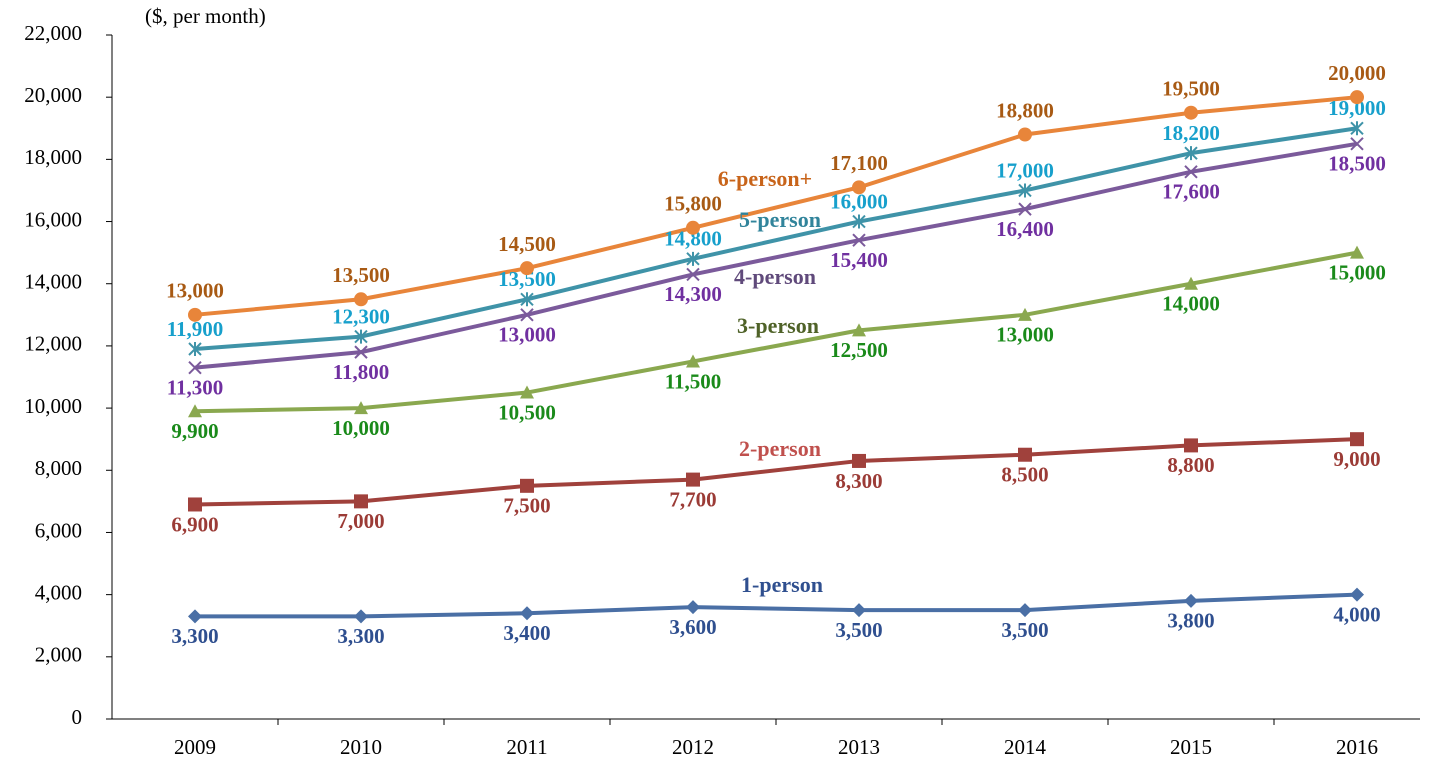  What do you see at coordinates (1191, 89) in the screenshot?
I see `data-label: 19,500` at bounding box center [1191, 89].